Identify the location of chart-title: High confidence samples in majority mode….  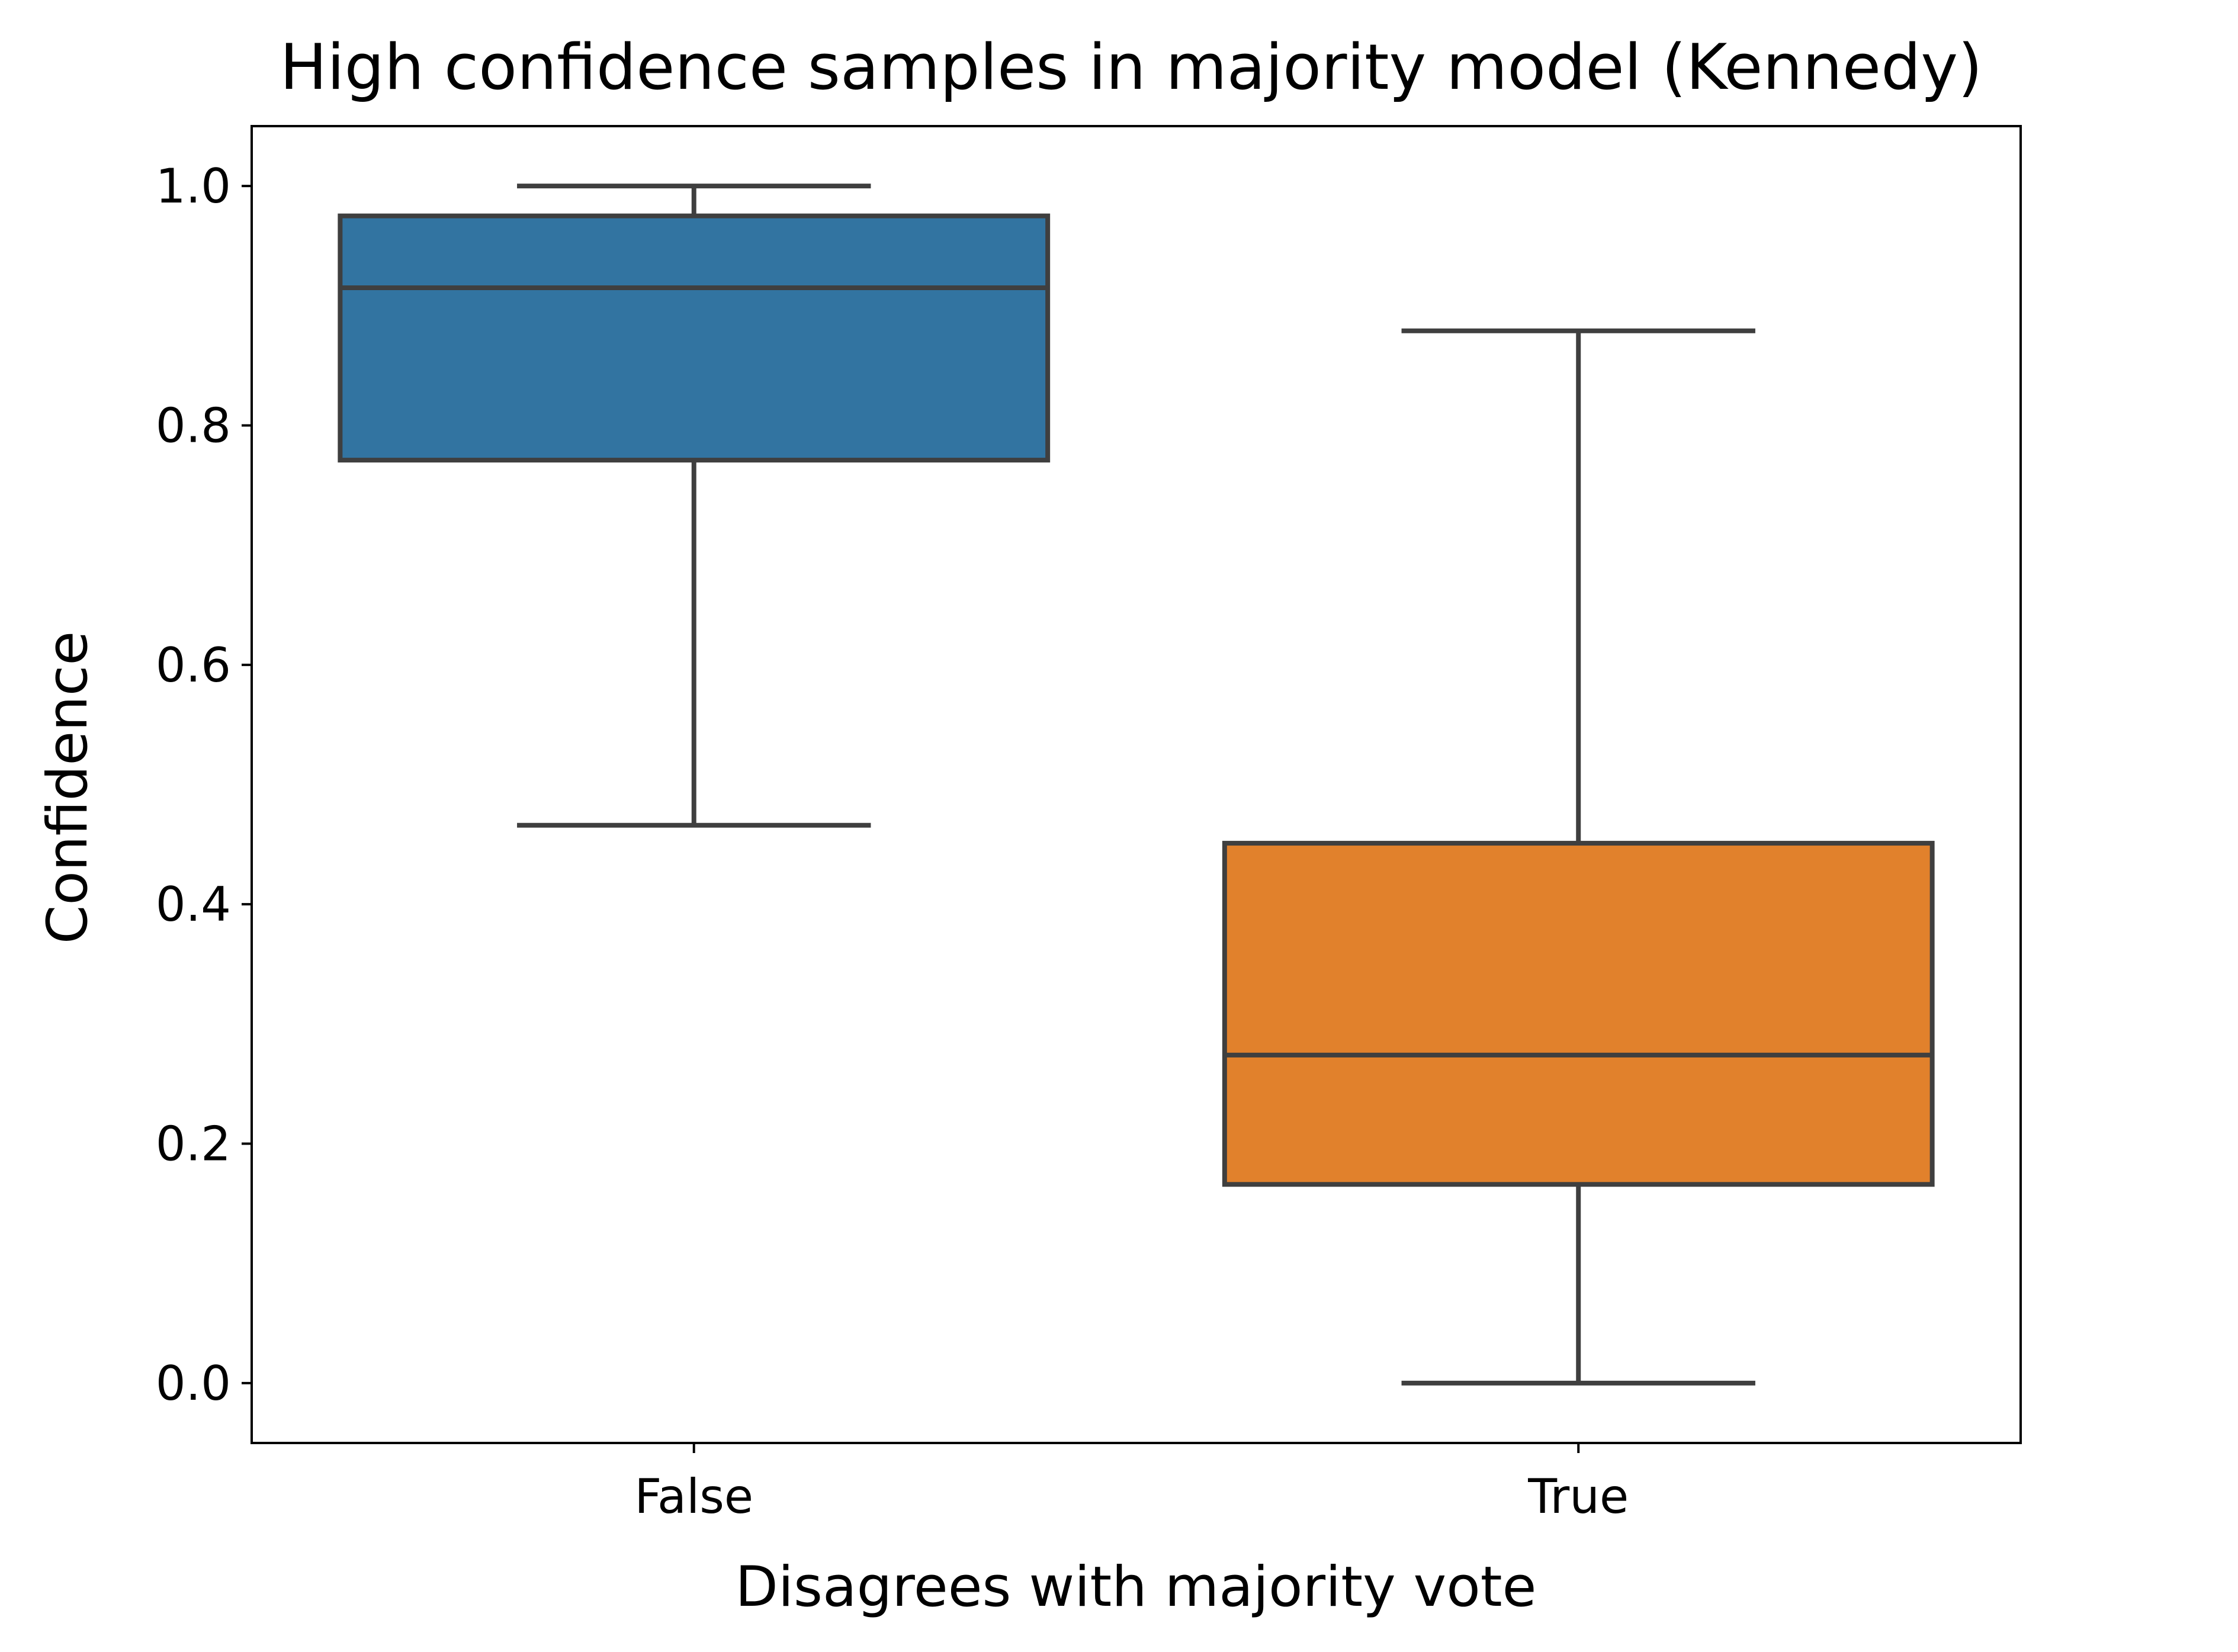
(1131, 67).